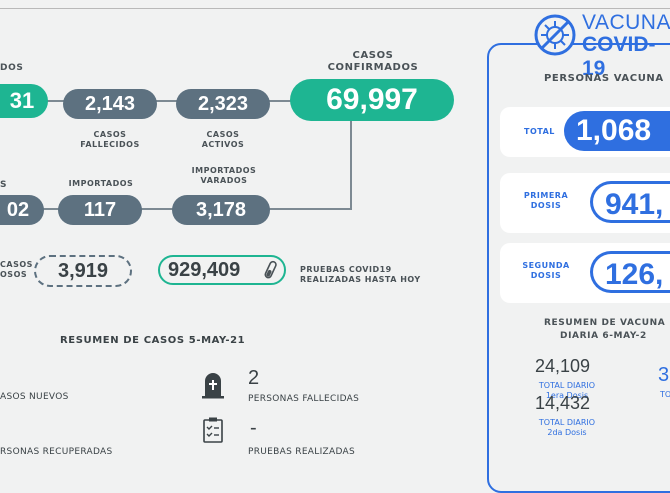  Describe the element at coordinates (254, 378) in the screenshot. I see `deceased-value: 2` at that location.